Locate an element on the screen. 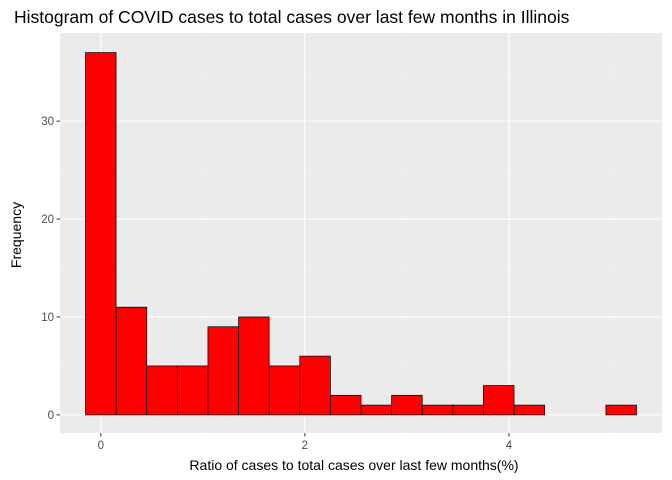  y-tick-label: 20 is located at coordinates (47, 220).